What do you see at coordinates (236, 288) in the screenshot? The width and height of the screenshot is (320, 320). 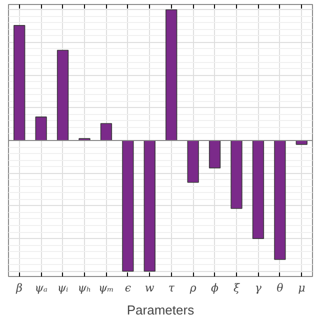 I see `x-tick-label: ξ` at bounding box center [236, 288].